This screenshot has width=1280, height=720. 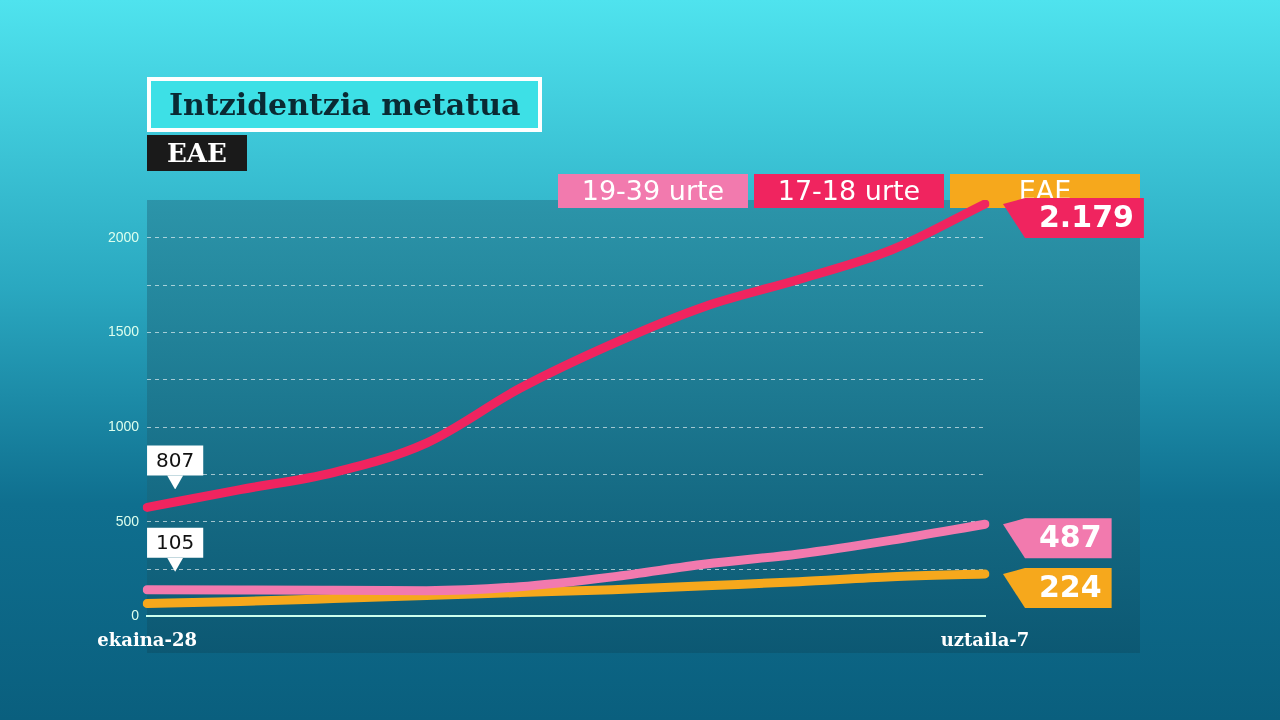 I want to click on x-tick-label: ekaina-28, so click(x=147, y=639).